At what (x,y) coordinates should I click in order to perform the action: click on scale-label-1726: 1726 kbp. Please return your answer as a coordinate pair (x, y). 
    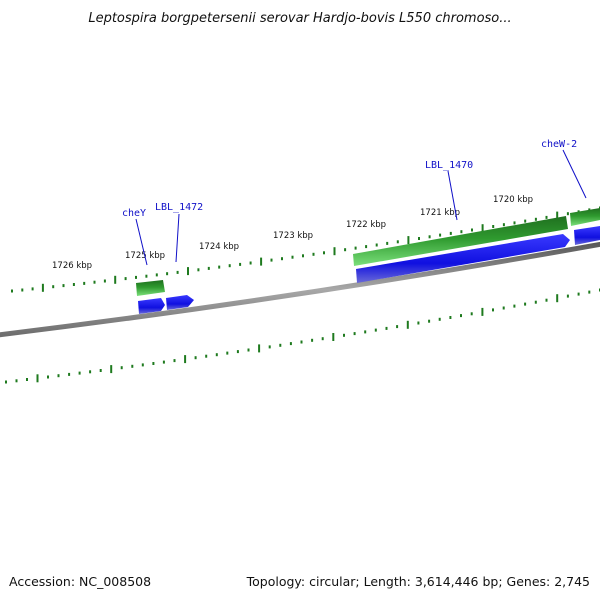
    Looking at the image, I should click on (72, 266).